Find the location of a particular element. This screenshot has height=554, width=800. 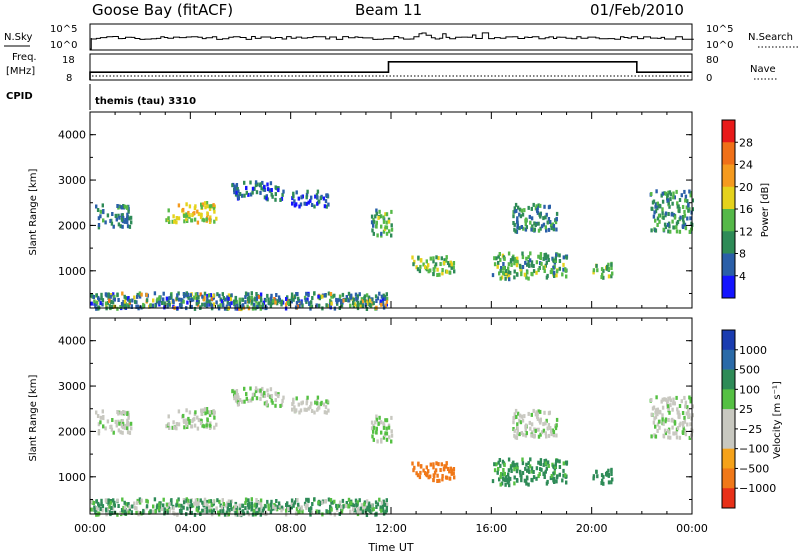

y-tick-label: 4000 is located at coordinates (72, 135).